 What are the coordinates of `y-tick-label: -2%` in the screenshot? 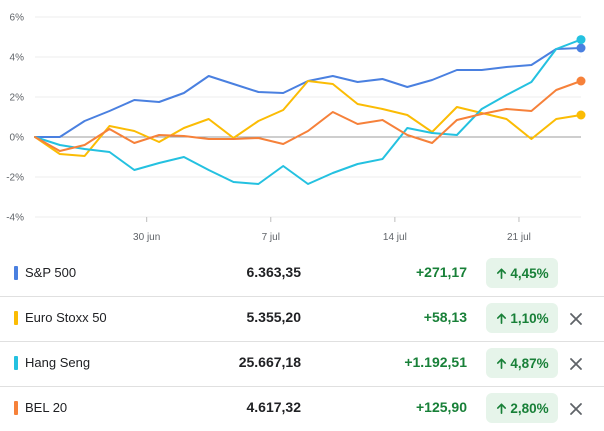 It's located at (15, 178).